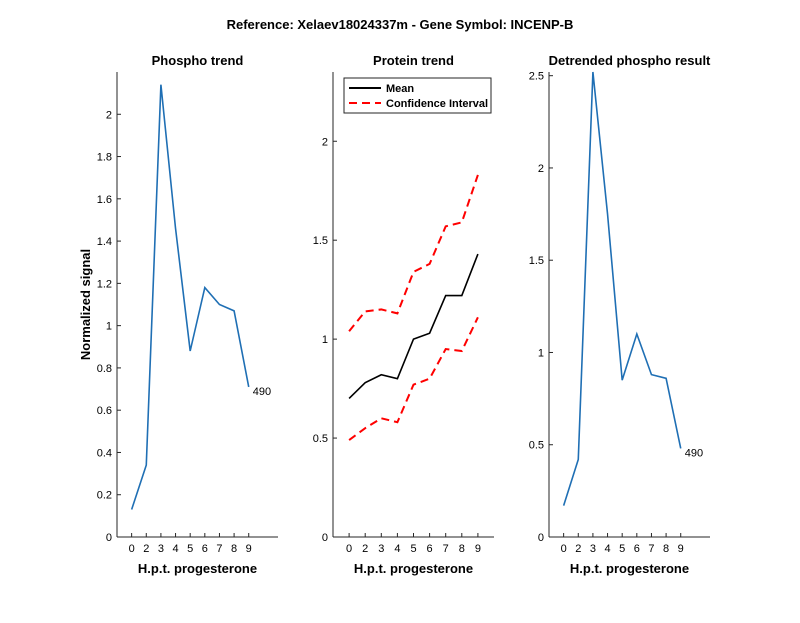 The height and width of the screenshot is (623, 800). What do you see at coordinates (104, 411) in the screenshot?
I see `y-tick-label: 0.6` at bounding box center [104, 411].